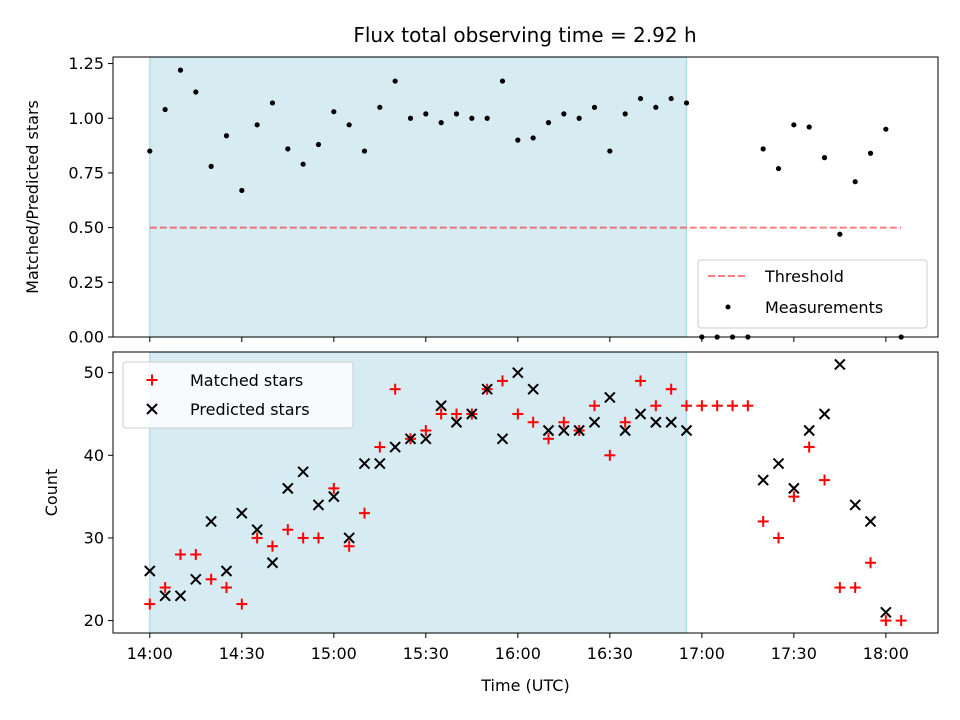  What do you see at coordinates (86, 337) in the screenshot?
I see `y-tick-label: 0.00` at bounding box center [86, 337].